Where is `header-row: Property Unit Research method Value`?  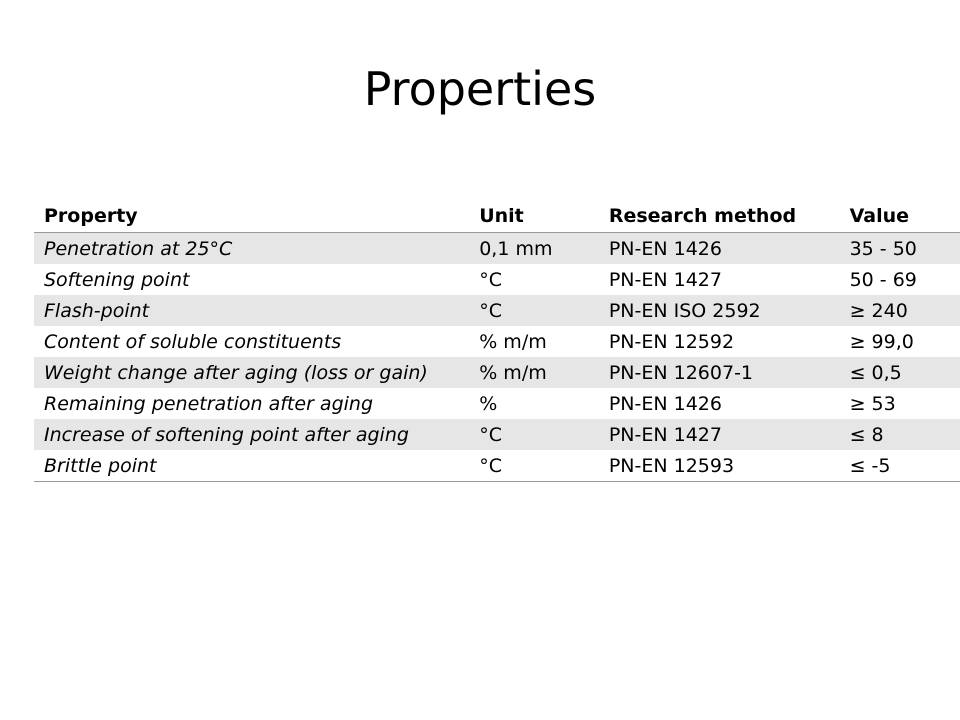 header-row: Property Unit Research method Value is located at coordinates (497, 216).